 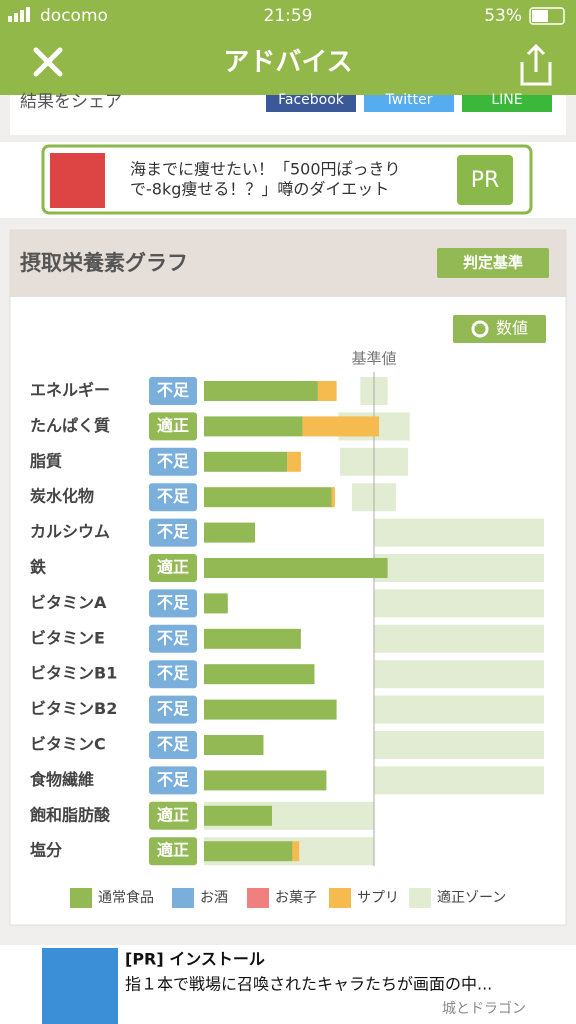 I want to click on bottom-ad-title: [PR] インストール, so click(x=195, y=959).